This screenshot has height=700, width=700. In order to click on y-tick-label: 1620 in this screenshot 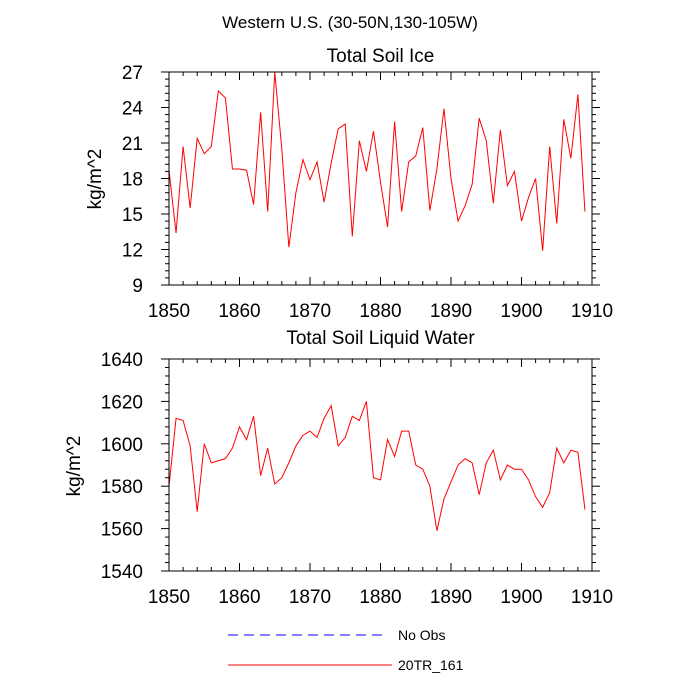, I will do `click(122, 402)`.